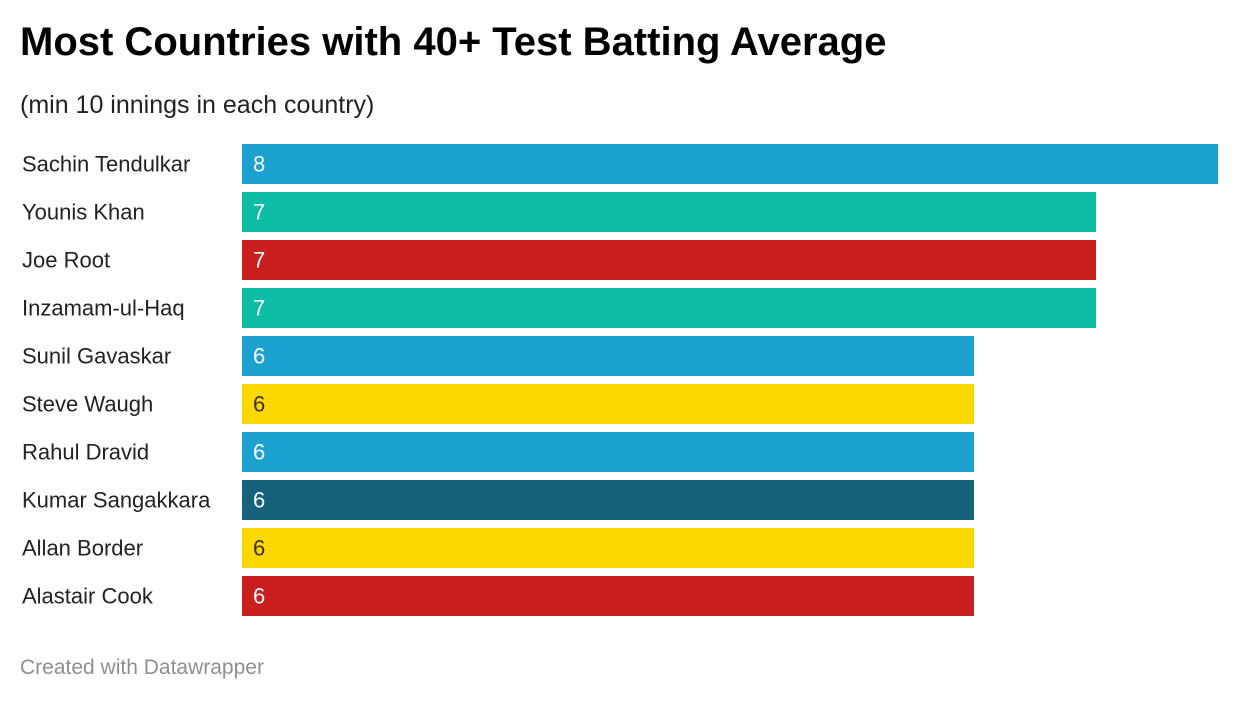  I want to click on datawrapper-credit: Created with Datawrapper, so click(142, 667).